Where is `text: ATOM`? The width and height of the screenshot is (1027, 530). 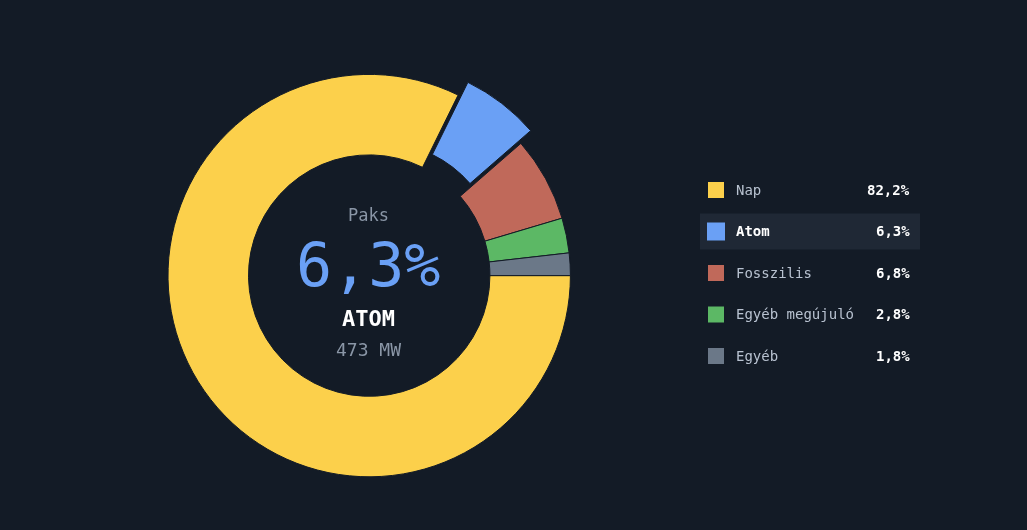 text: ATOM is located at coordinates (368, 318).